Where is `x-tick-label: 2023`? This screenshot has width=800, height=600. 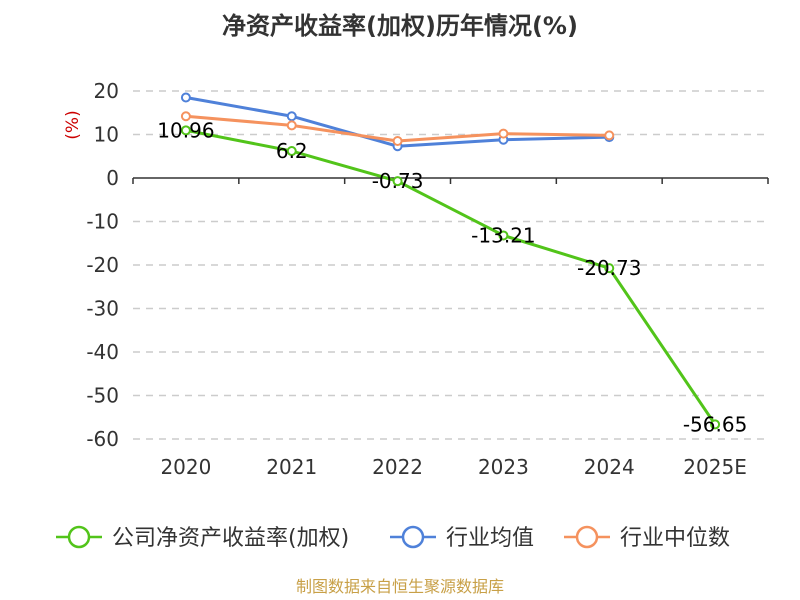 x-tick-label: 2023 is located at coordinates (503, 467).